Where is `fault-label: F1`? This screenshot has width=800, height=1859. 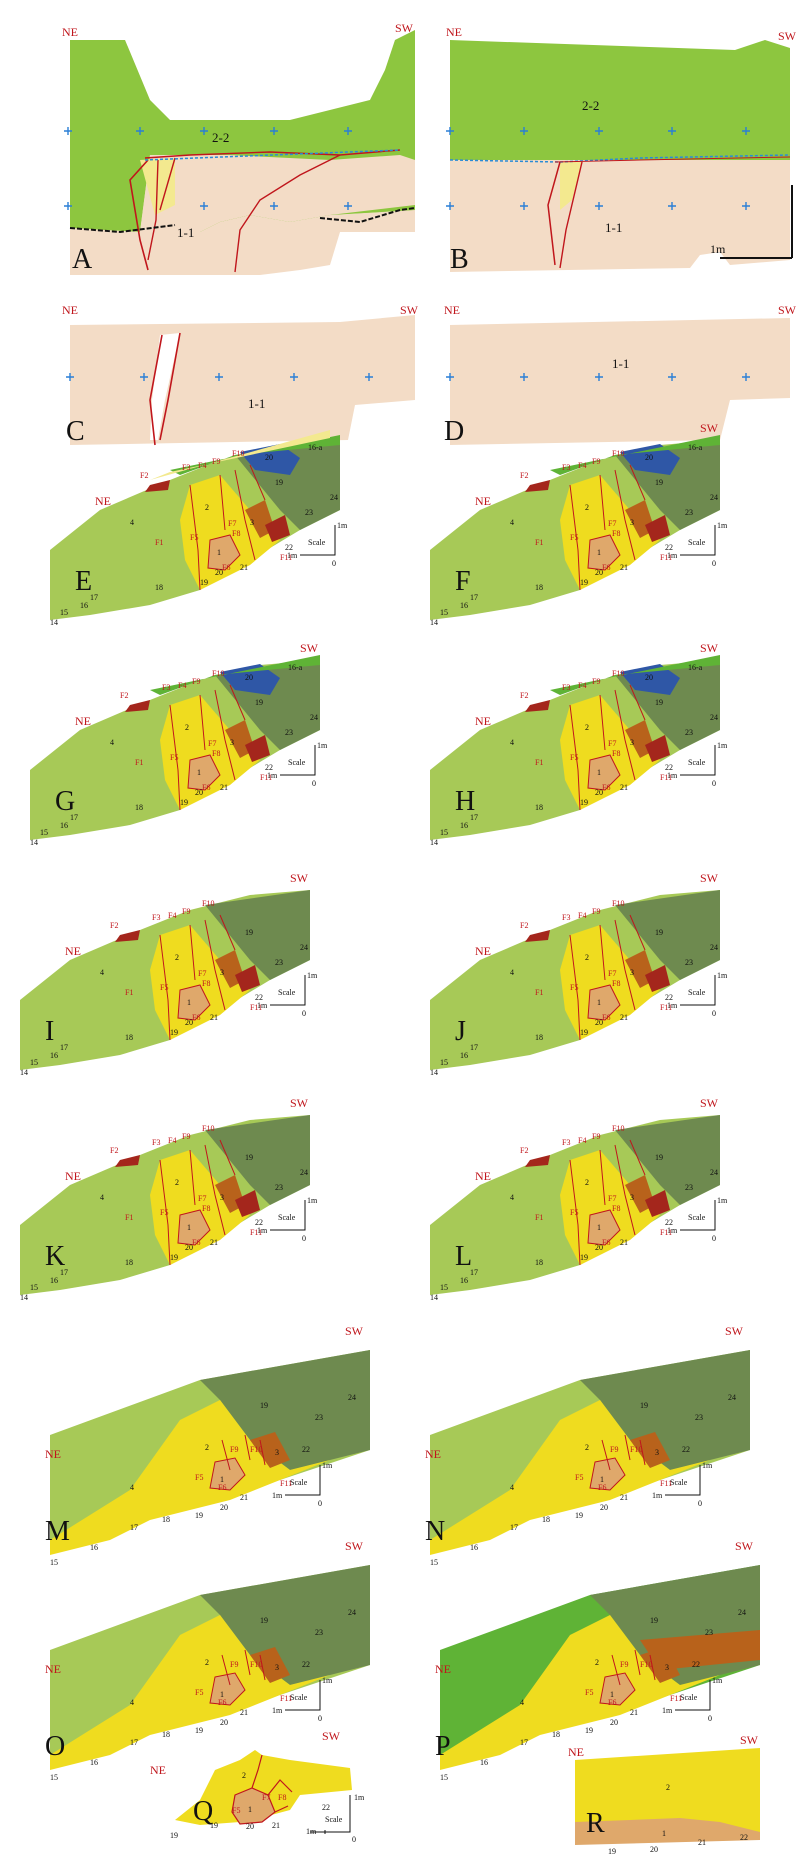
fault-label: F1 is located at coordinates (539, 1217).